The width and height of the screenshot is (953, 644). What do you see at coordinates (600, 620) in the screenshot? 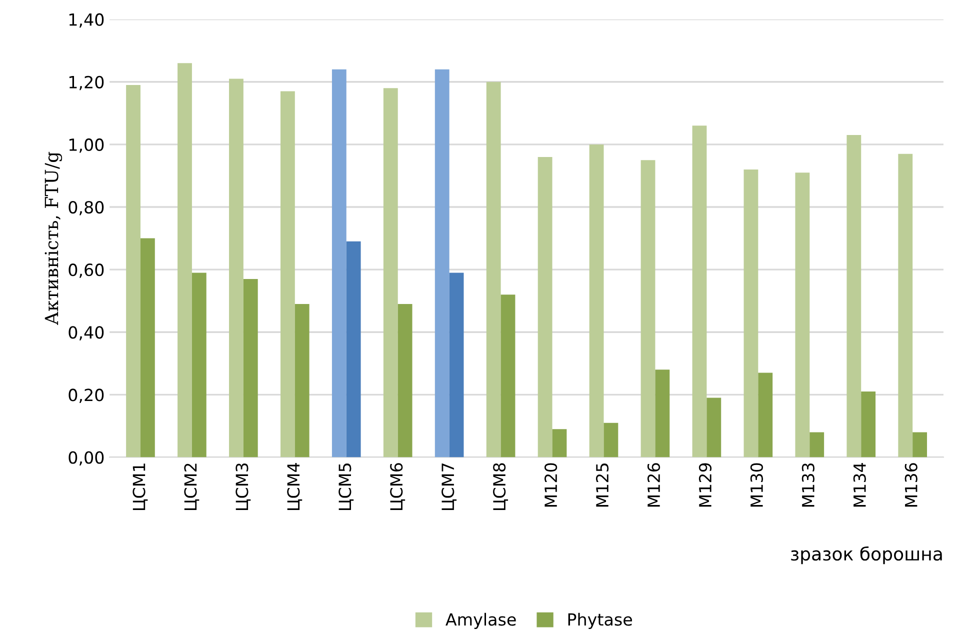
I see `legend-label: Phytase` at bounding box center [600, 620].